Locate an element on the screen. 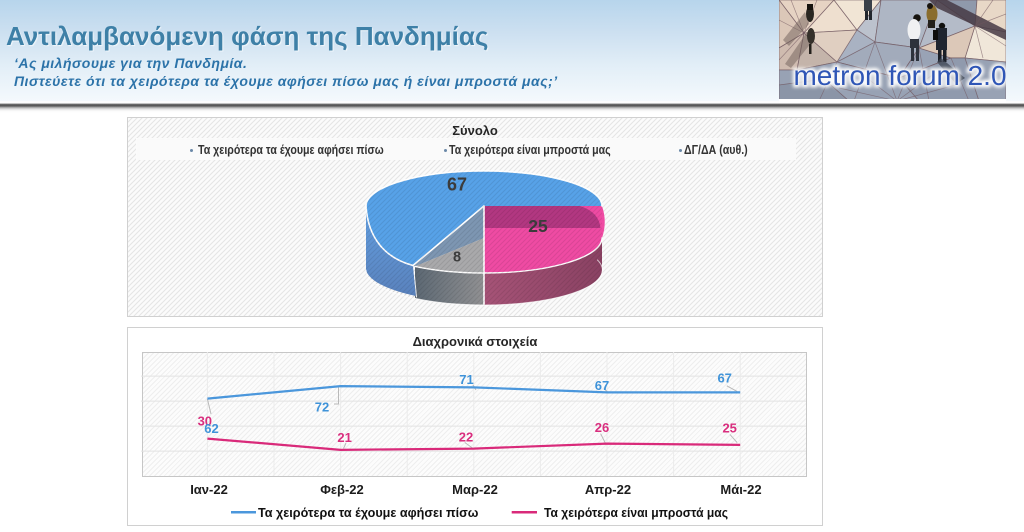 The height and width of the screenshot is (532, 1024). svg-text: 26 is located at coordinates (602, 427).